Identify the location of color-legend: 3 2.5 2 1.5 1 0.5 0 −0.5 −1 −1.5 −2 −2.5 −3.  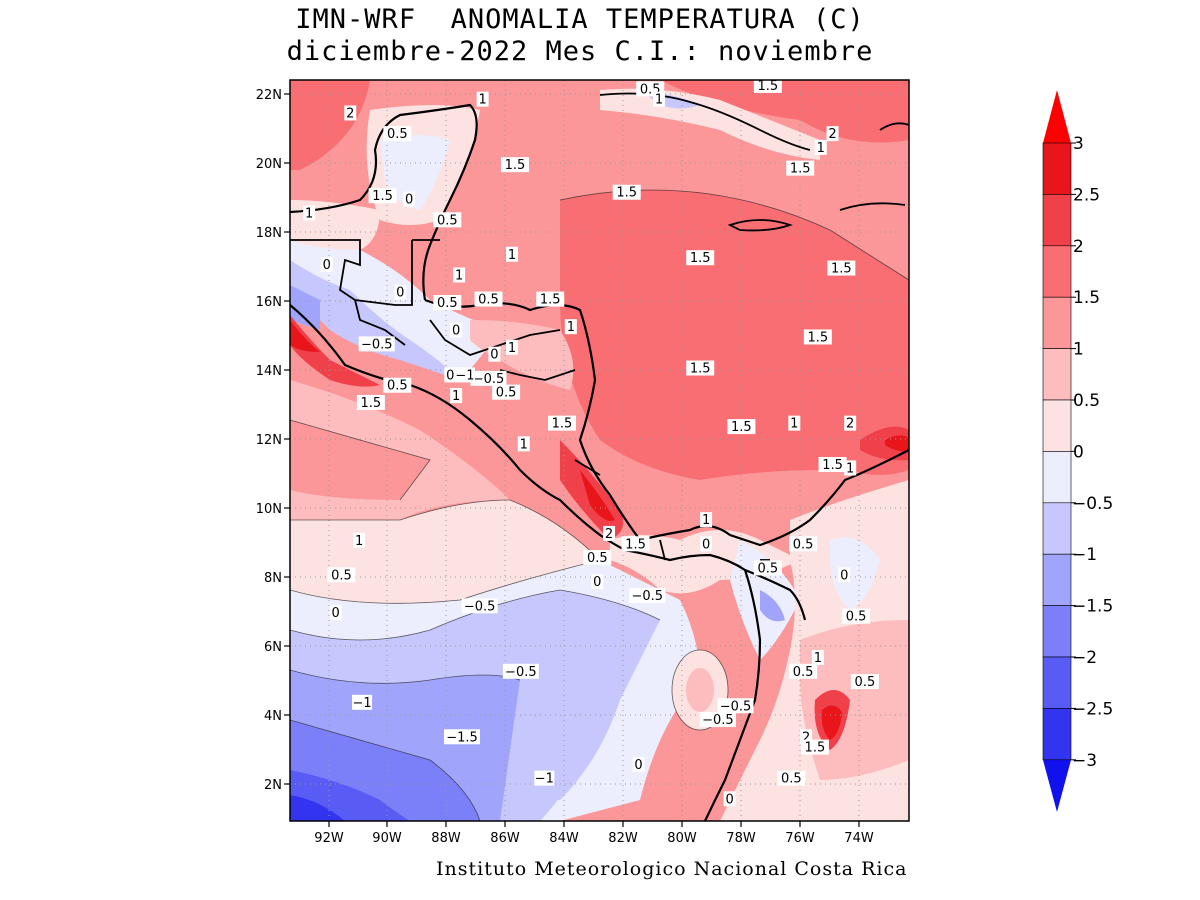
(1077, 451).